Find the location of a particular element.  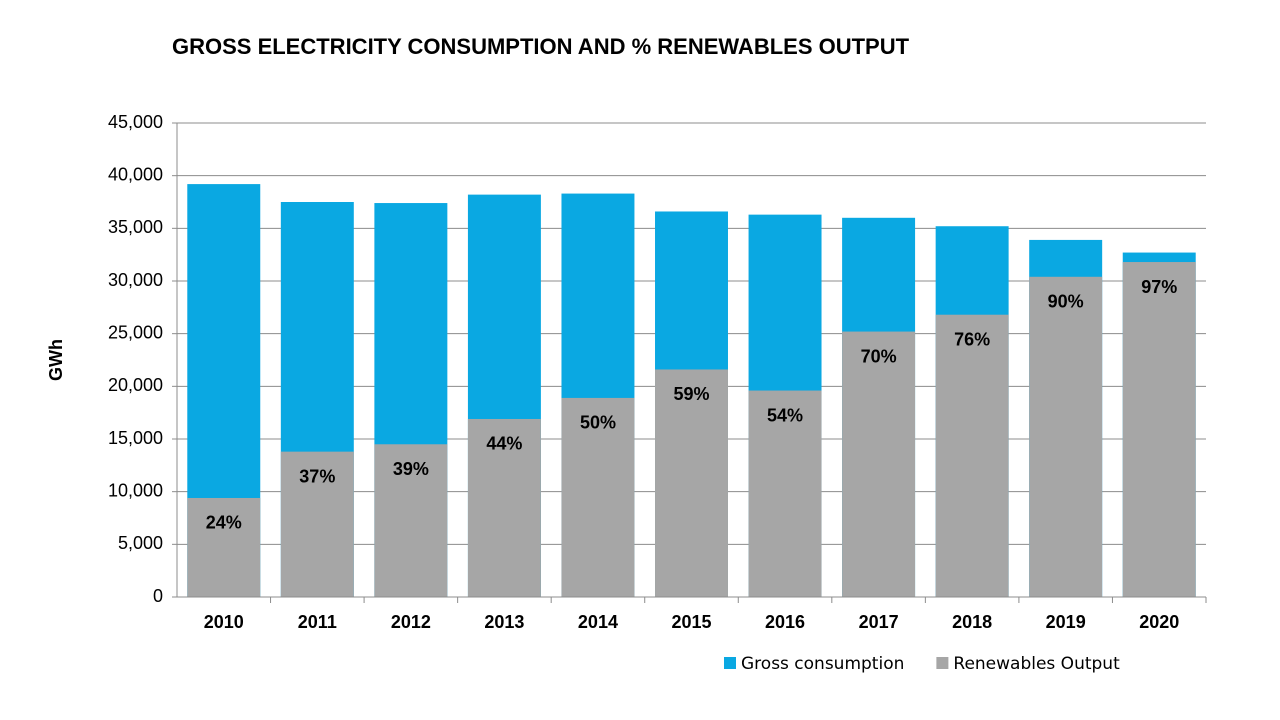

y-axis-label: GWh is located at coordinates (56, 360).